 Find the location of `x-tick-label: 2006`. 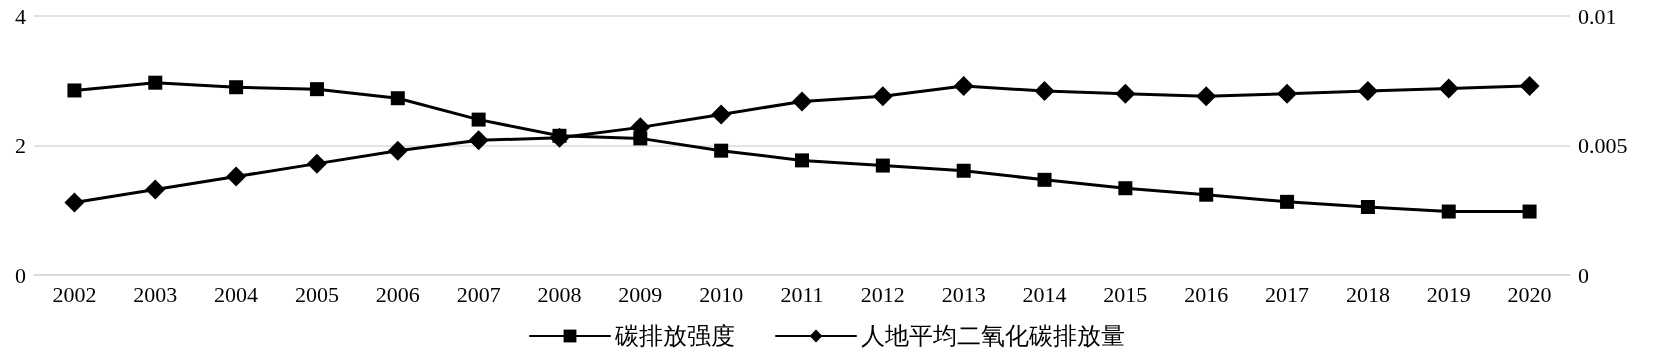

x-tick-label: 2006 is located at coordinates (397, 294).